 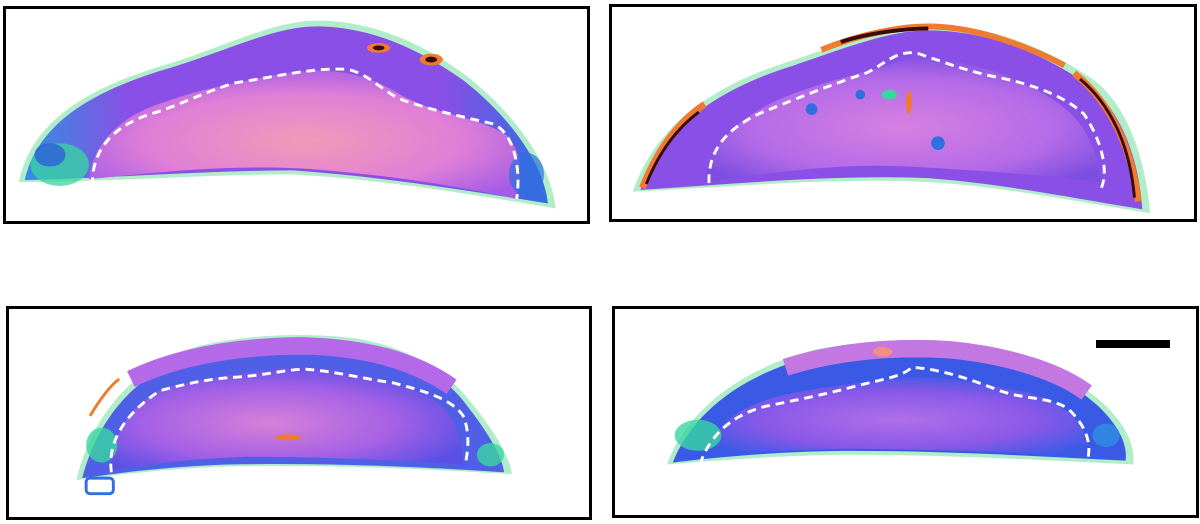 What do you see at coordinates (1133, 344) in the screenshot?
I see `scale-bar` at bounding box center [1133, 344].